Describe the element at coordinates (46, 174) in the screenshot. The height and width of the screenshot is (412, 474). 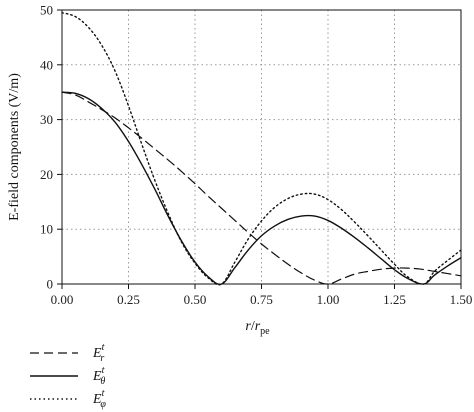
I see `y-tick-label: 20` at that location.